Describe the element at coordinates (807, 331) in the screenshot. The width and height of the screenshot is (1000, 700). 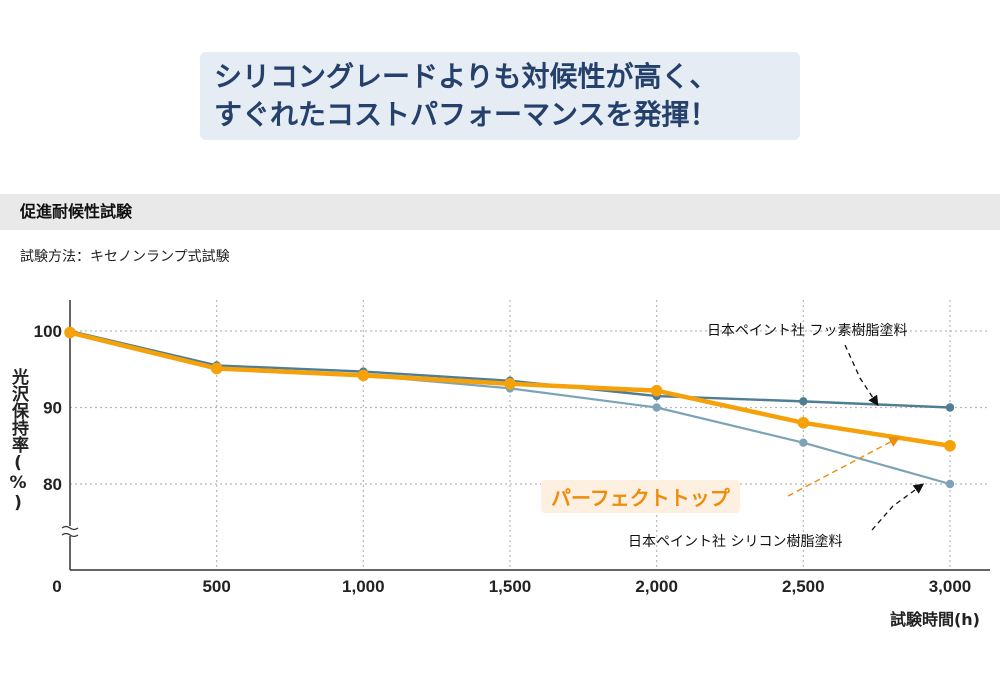
I see `series-label-fluoro: 日本ペイント社 フッ素樹脂塗料` at that location.